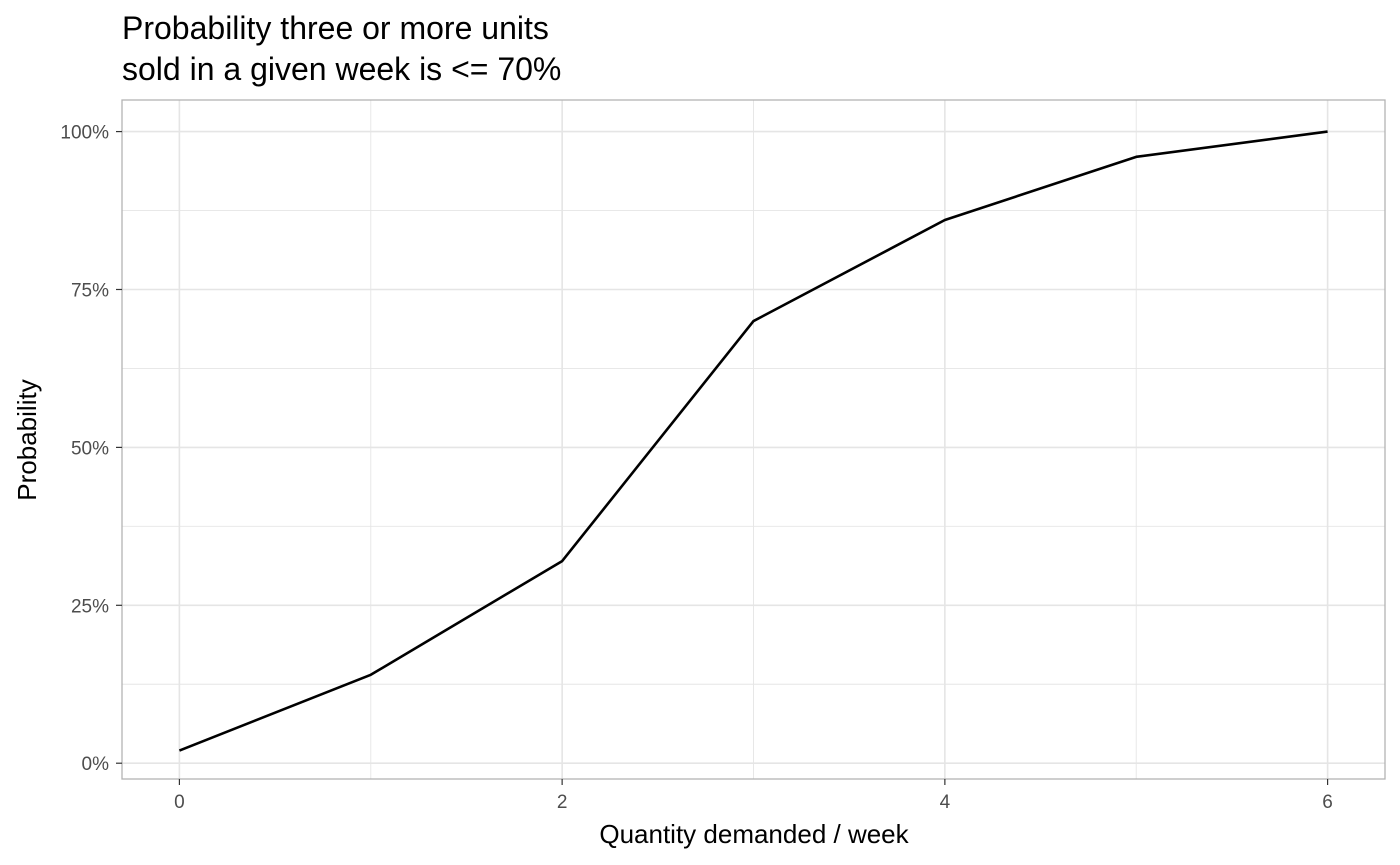  I want to click on y-tick-label: 0%, so click(96, 764).